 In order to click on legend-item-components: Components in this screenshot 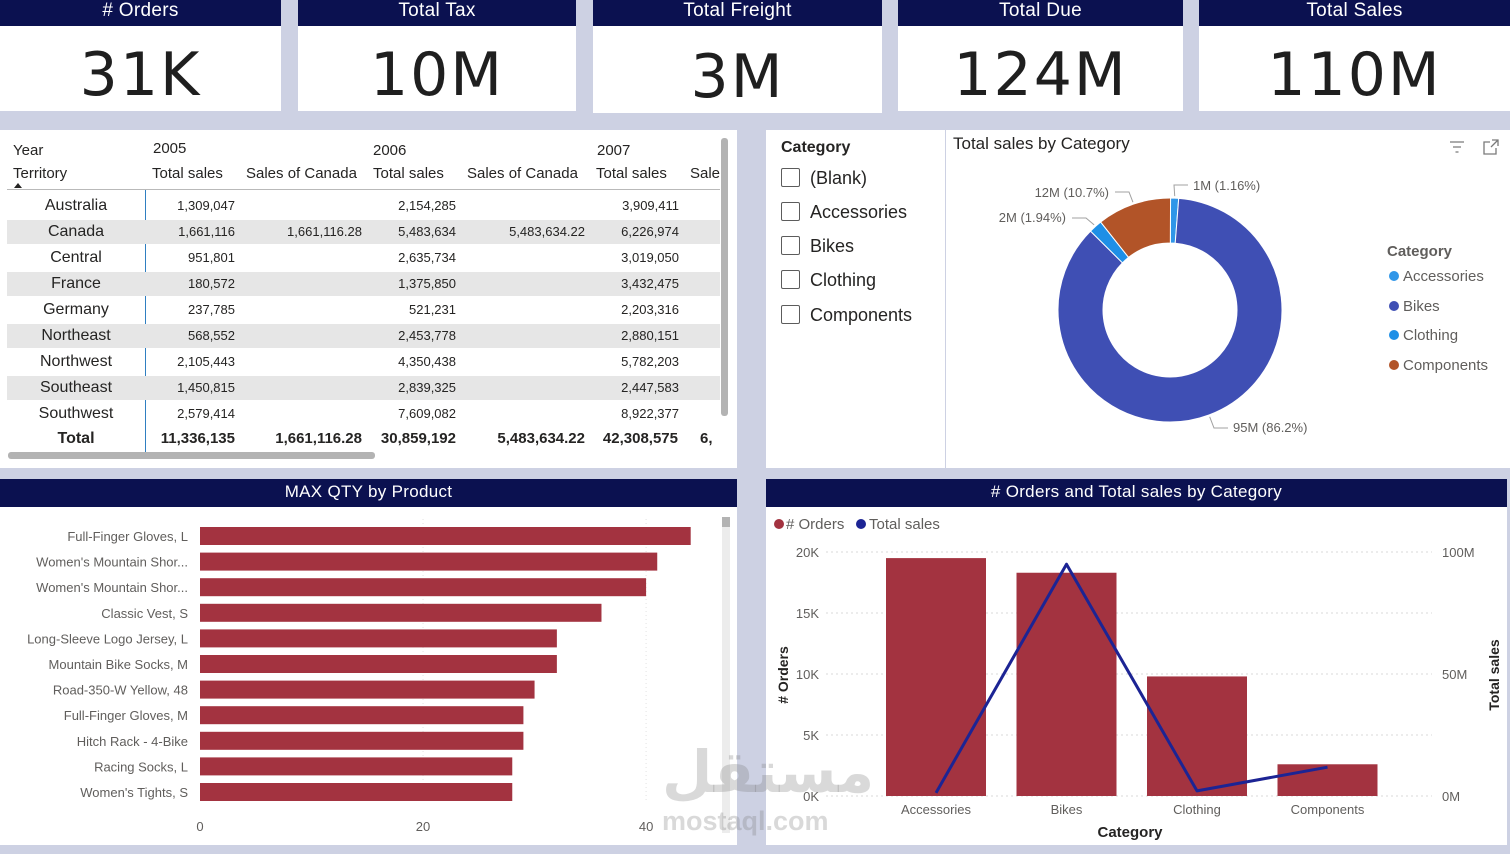, I will do `click(1446, 365)`.